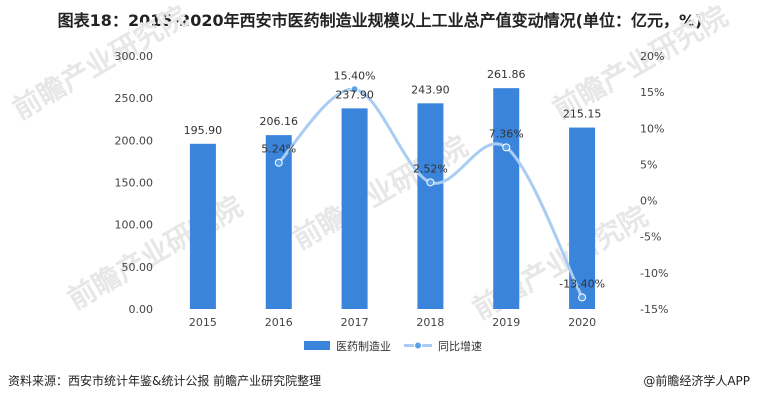  Describe the element at coordinates (134, 225) in the screenshot. I see `y-left-tick-label: 100.00` at that location.